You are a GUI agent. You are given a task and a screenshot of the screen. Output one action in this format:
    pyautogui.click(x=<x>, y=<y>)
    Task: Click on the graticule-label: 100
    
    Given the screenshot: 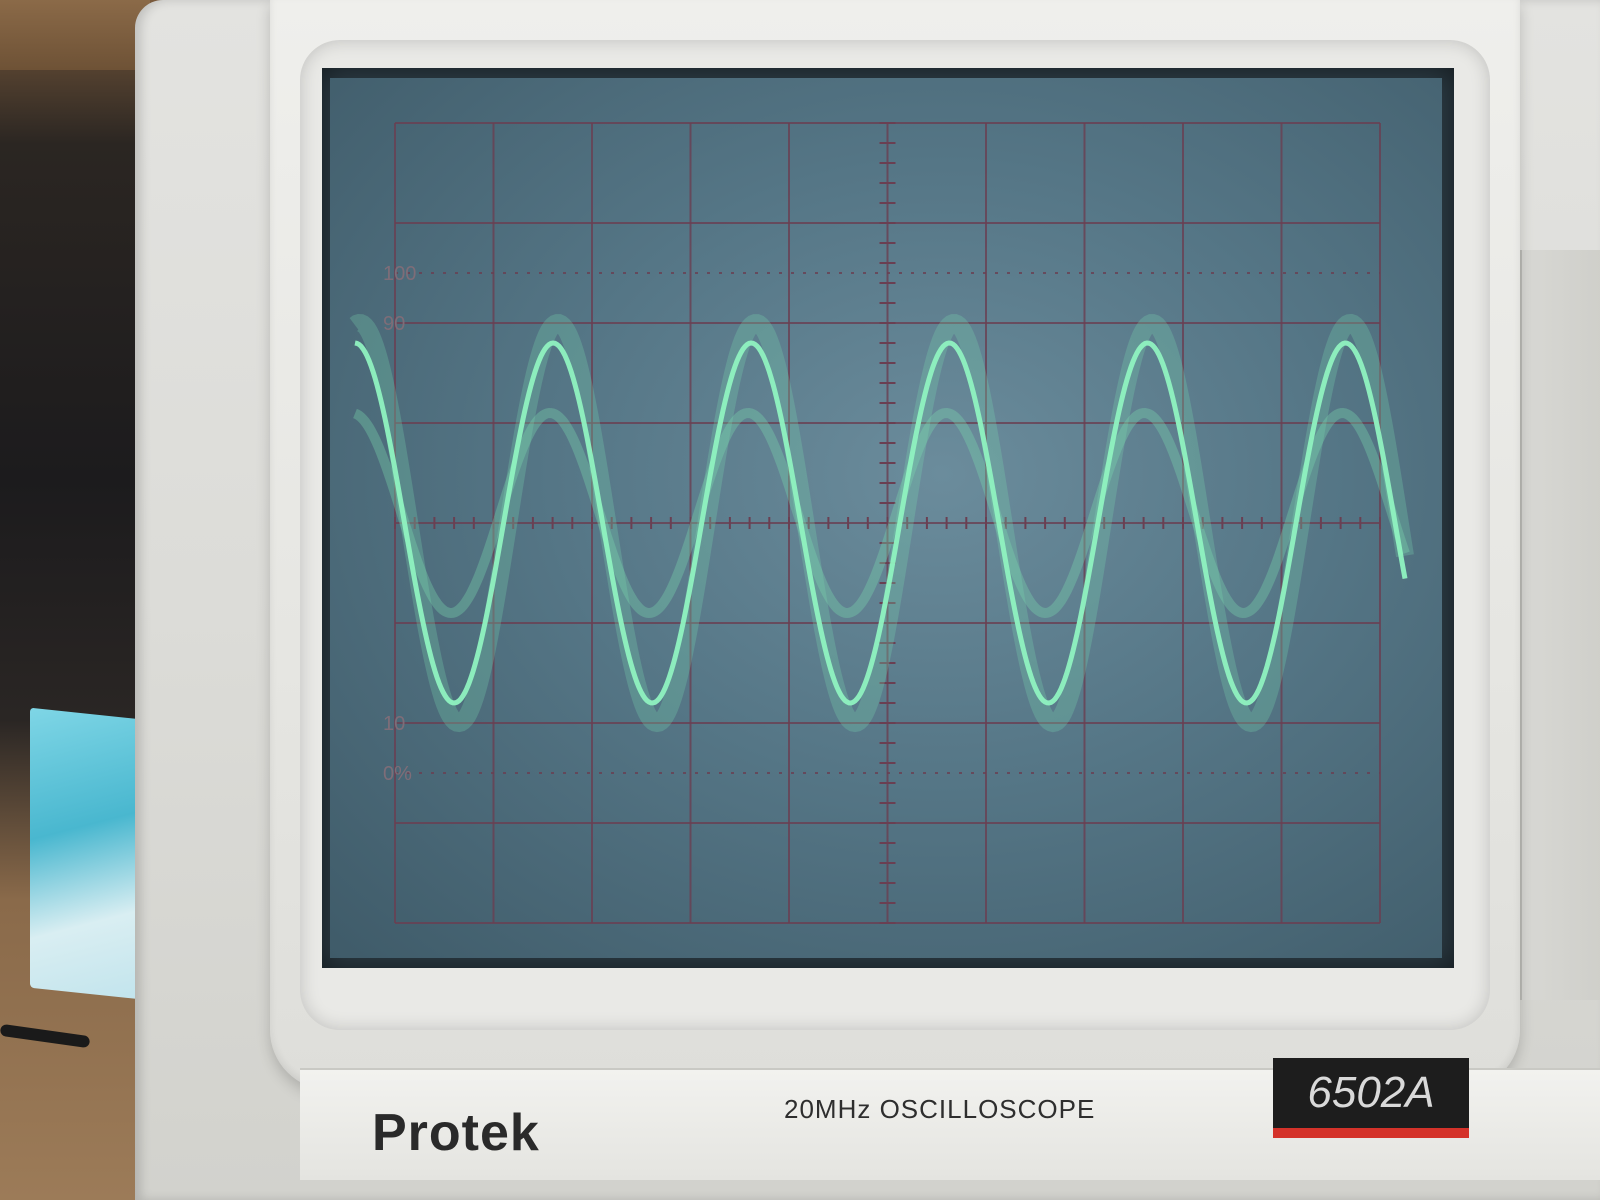 What is the action you would take?
    pyautogui.click(x=399, y=274)
    